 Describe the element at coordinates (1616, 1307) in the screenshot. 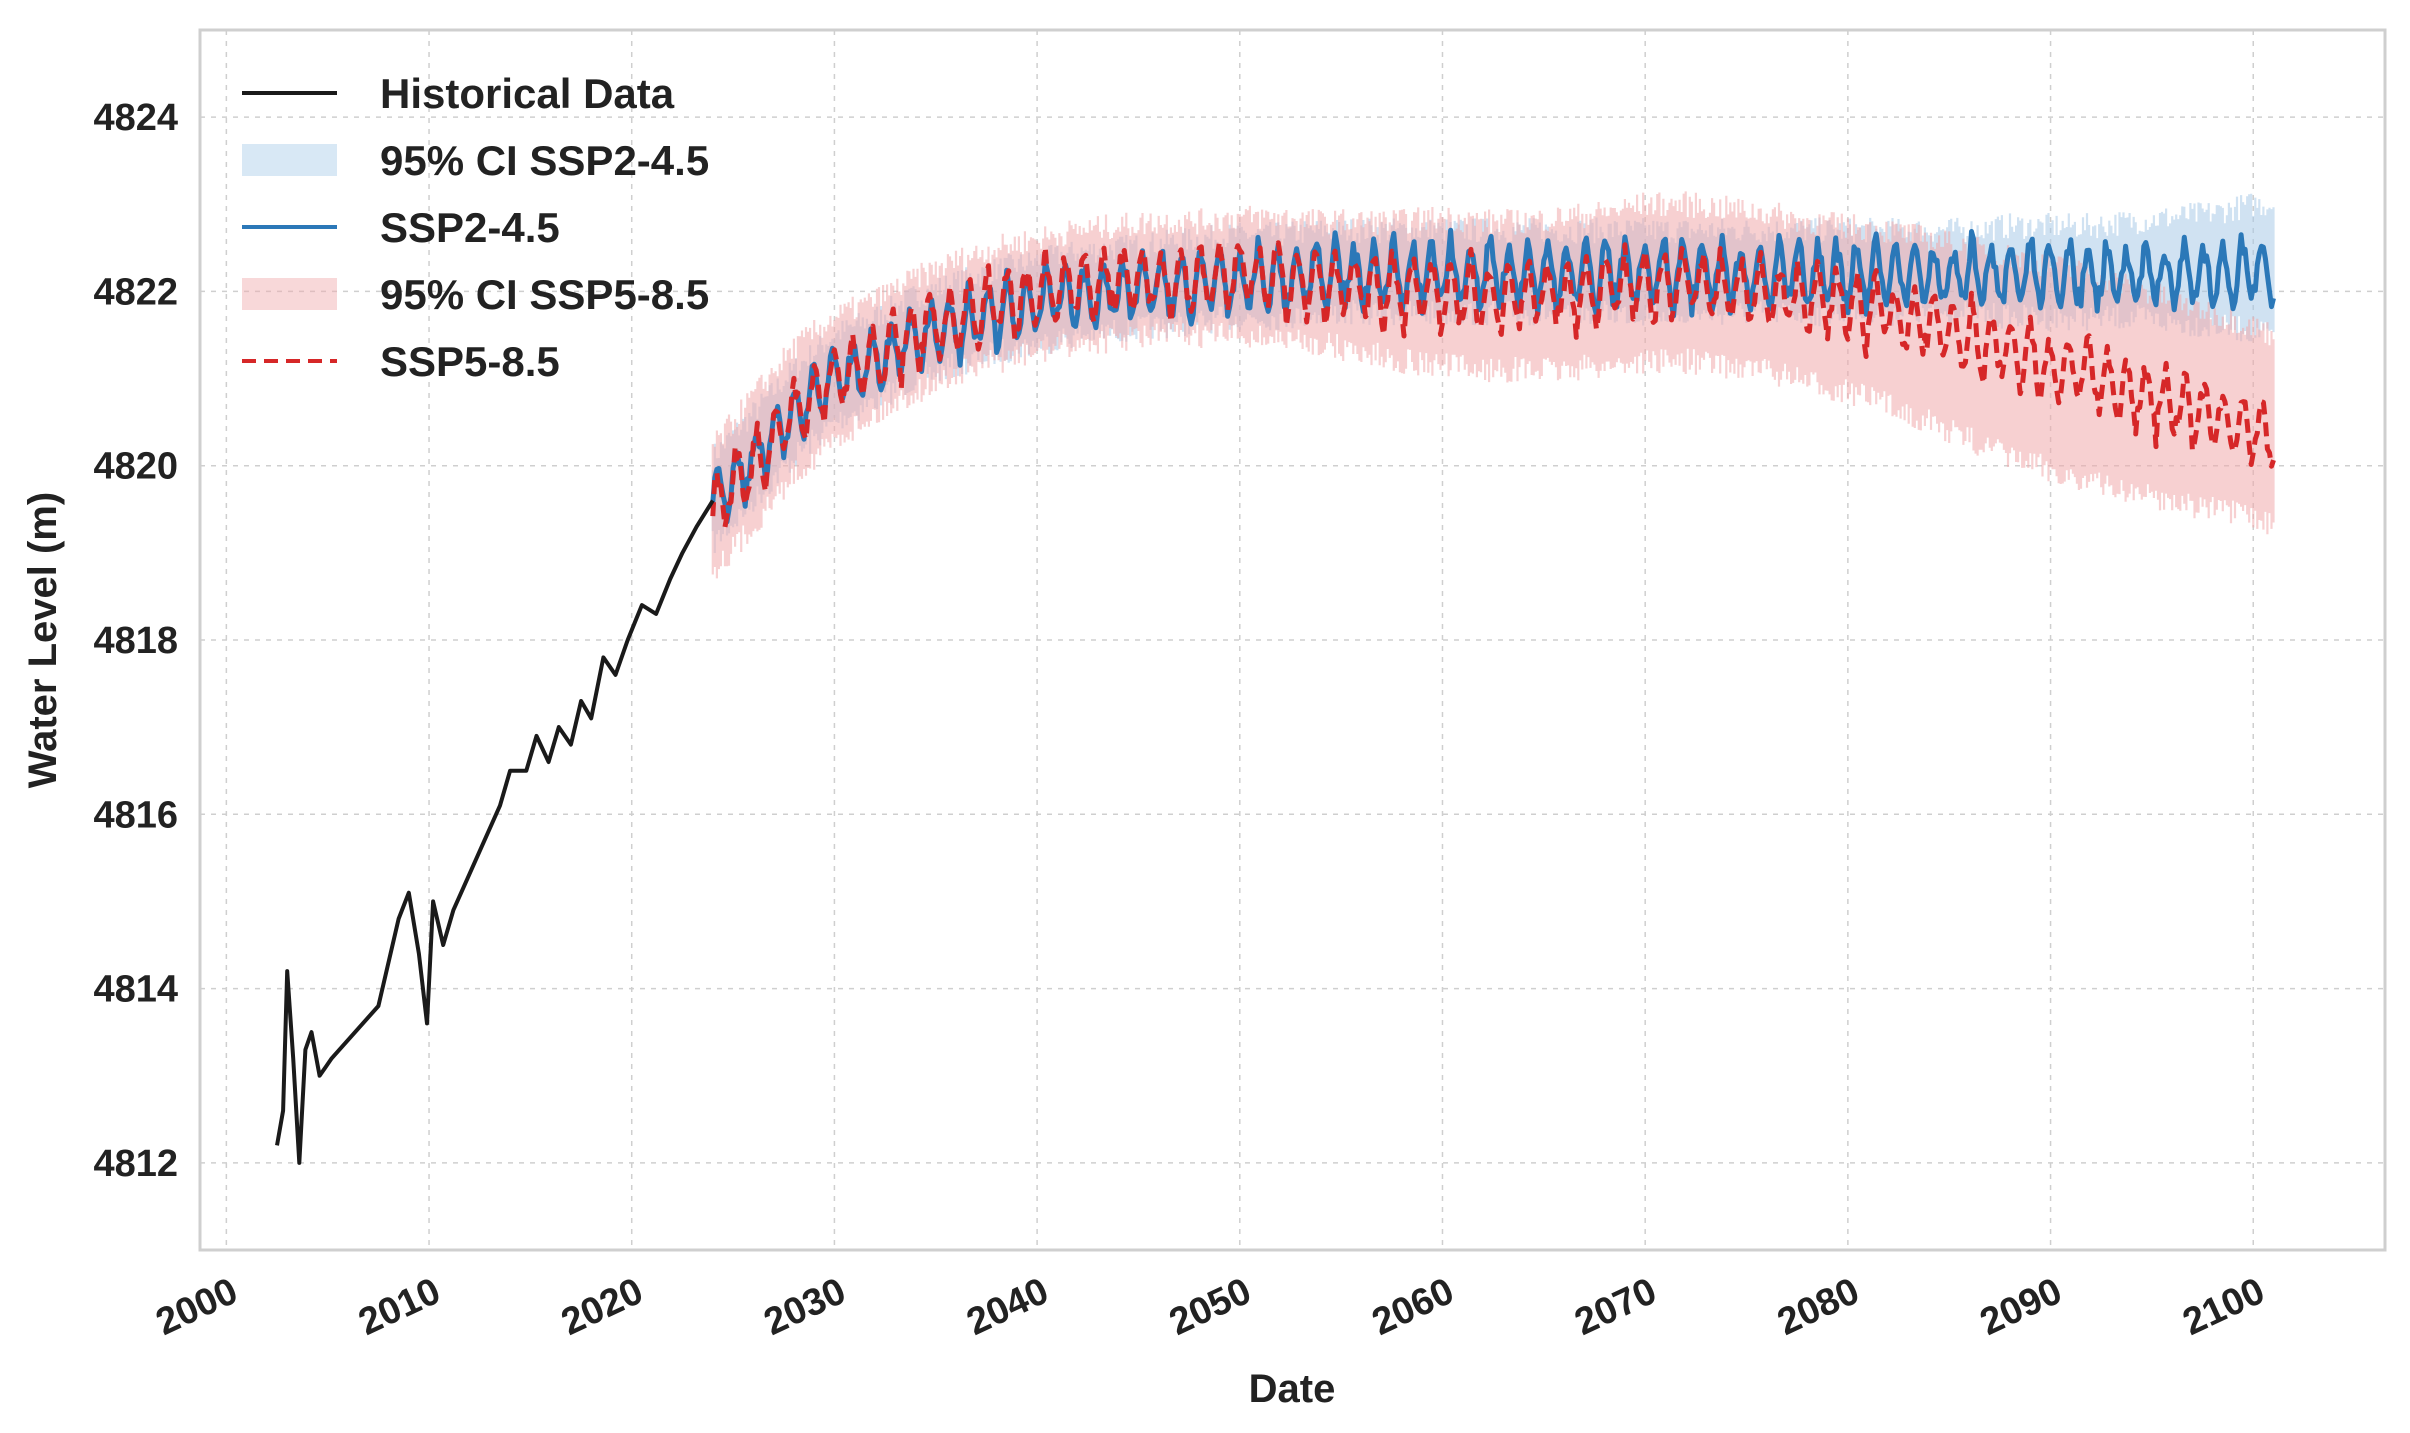

I see `x-tick-label: 2070` at that location.